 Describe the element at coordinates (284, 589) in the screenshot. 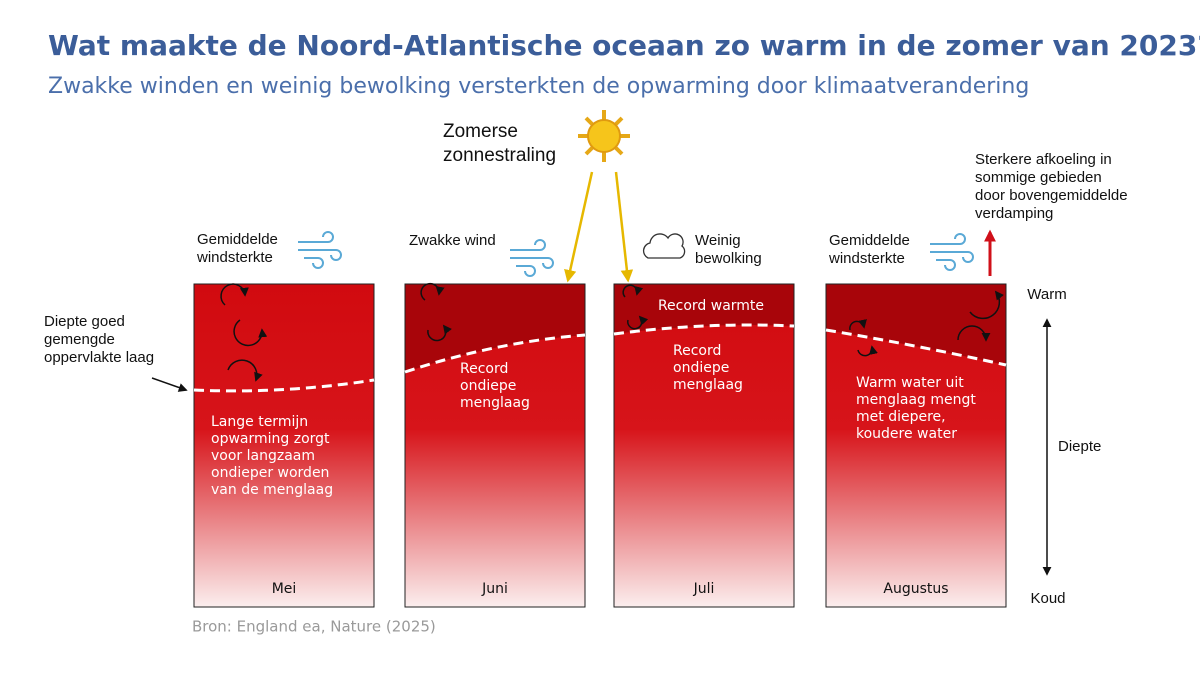

I see `month-label: Mei` at that location.